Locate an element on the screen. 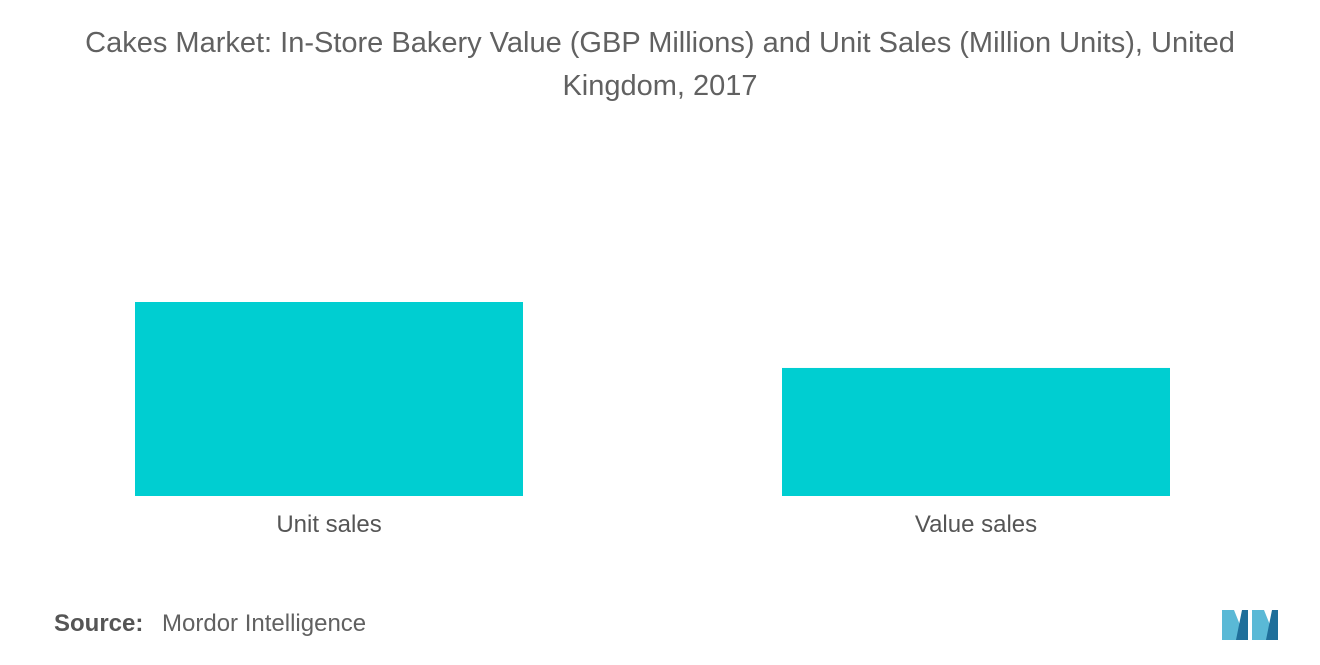 This screenshot has width=1320, height=665. category-label: Unit sales is located at coordinates (328, 524).